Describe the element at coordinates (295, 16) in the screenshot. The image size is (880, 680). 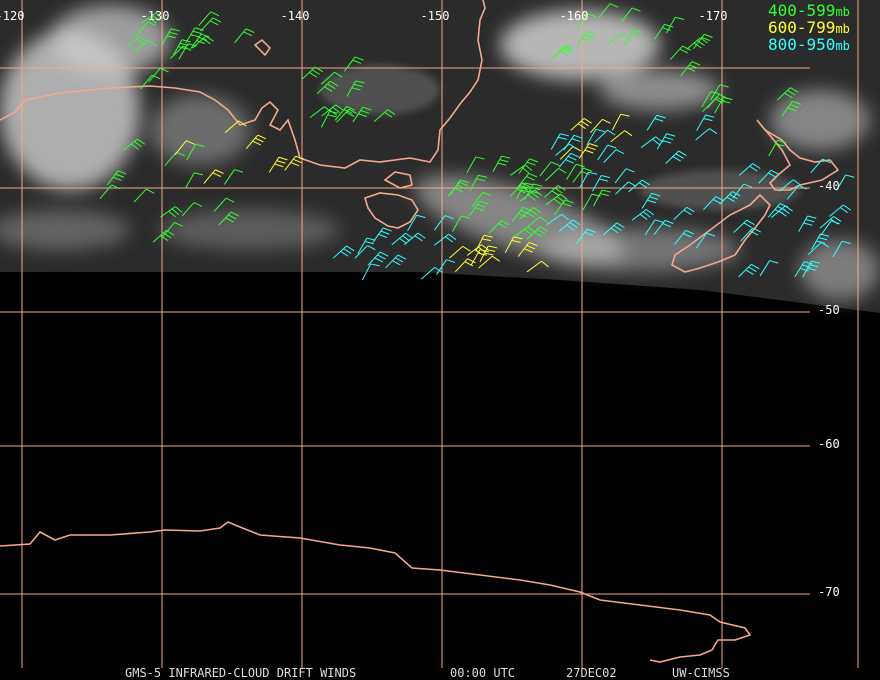
I see `longitude-label: -140` at that location.